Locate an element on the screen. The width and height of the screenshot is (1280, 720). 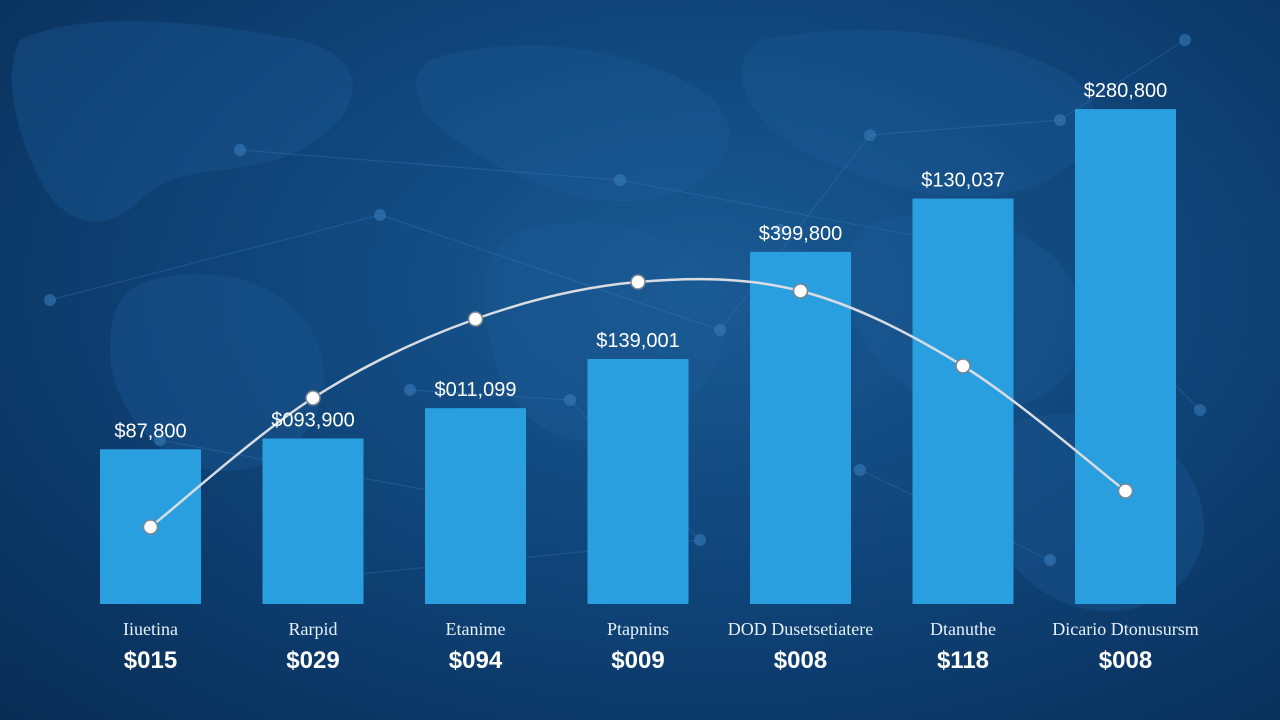
bar-value-label: $399,800 is located at coordinates (800, 234).